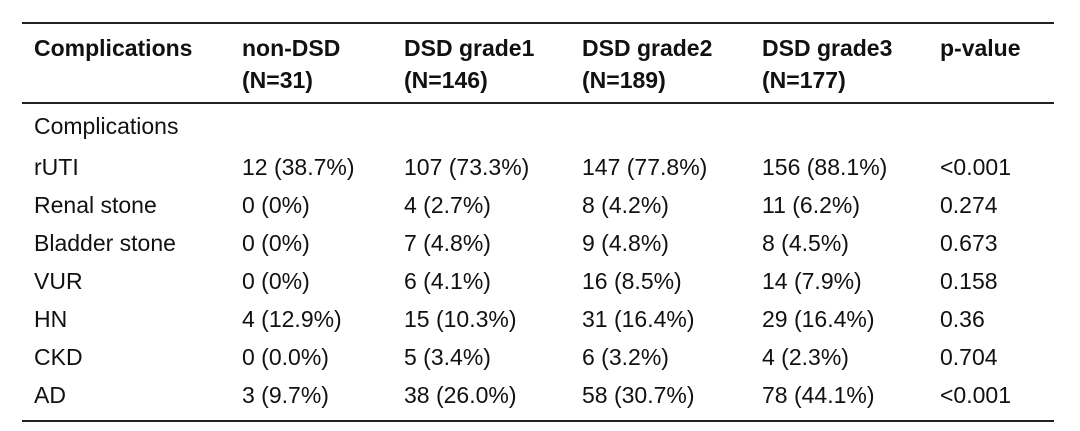 Image resolution: width=1080 pixels, height=431 pixels. I want to click on cell-p-value: 0.158, so click(969, 281).